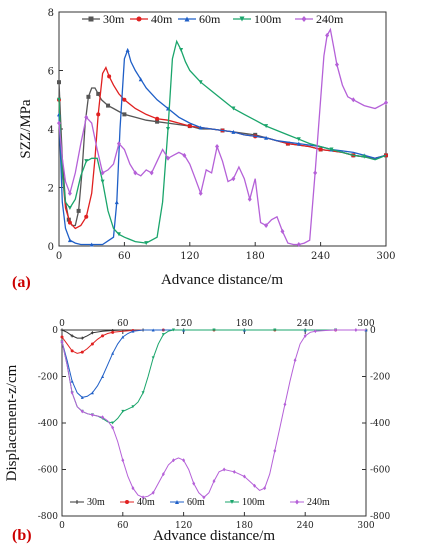  What do you see at coordinates (380, 517) in the screenshot?
I see `chart-b-y-tick-label-right: -800` at bounding box center [380, 517].